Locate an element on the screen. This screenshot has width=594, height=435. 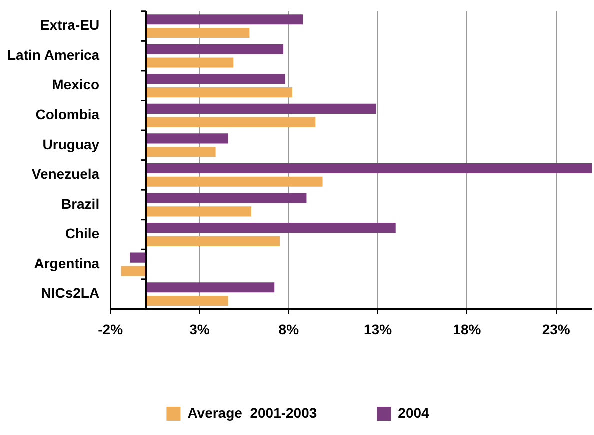
x-tick-label: 3% is located at coordinates (200, 329).